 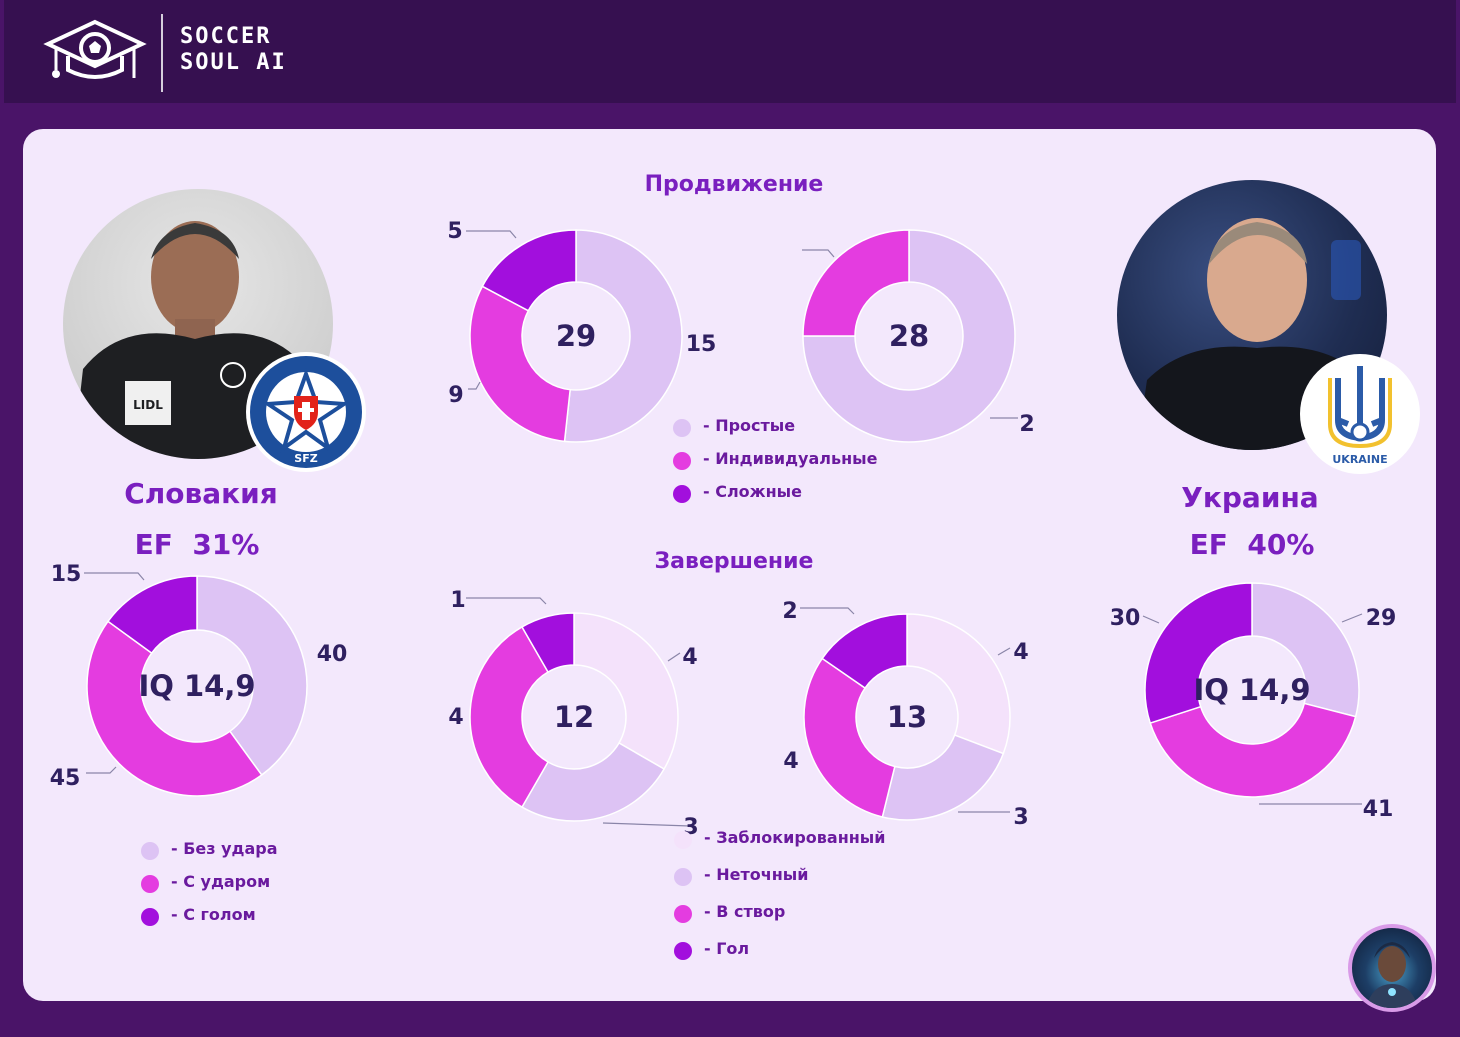 What do you see at coordinates (198, 324) in the screenshot?
I see `slovakia-coach-photo: LIDL` at bounding box center [198, 324].